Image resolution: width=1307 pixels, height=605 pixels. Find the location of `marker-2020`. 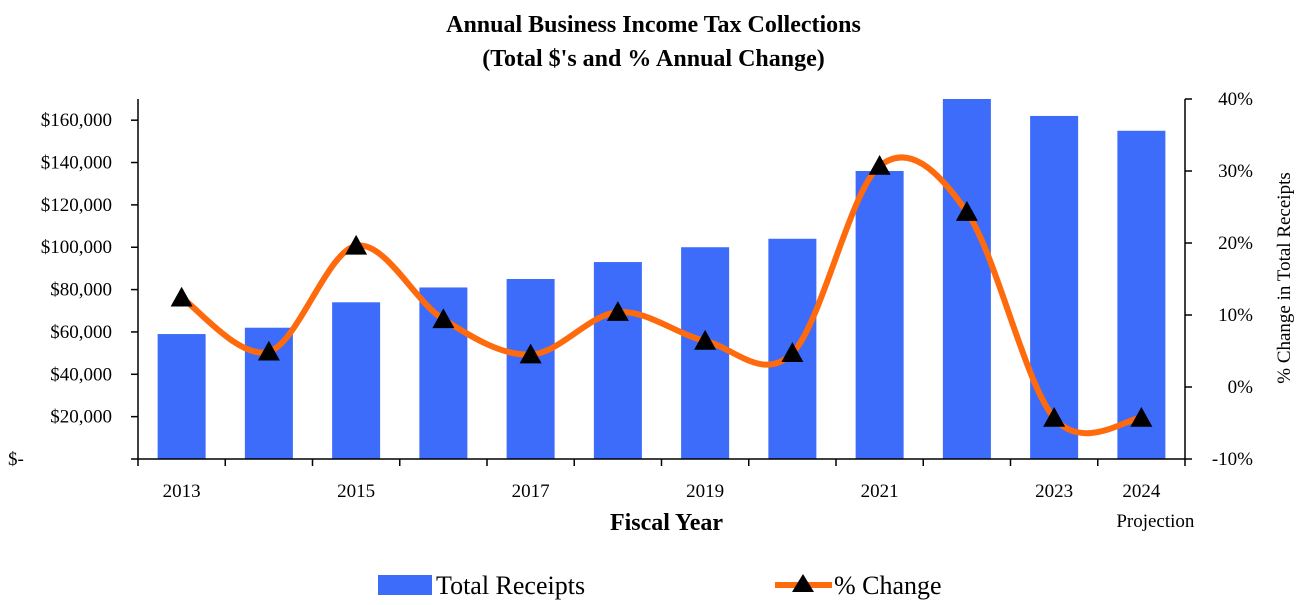

marker-2020 is located at coordinates (792, 352).